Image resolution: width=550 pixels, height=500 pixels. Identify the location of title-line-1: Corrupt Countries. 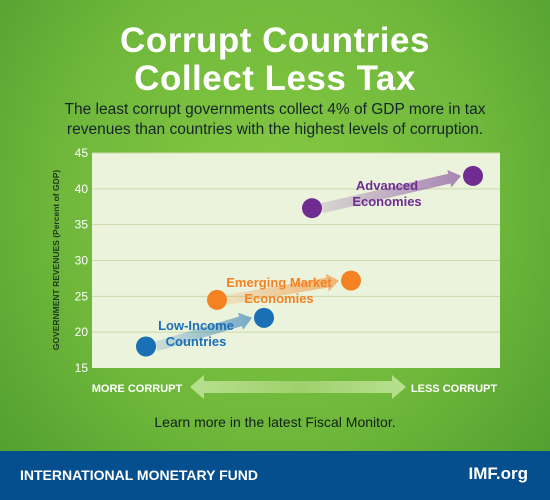
(275, 40).